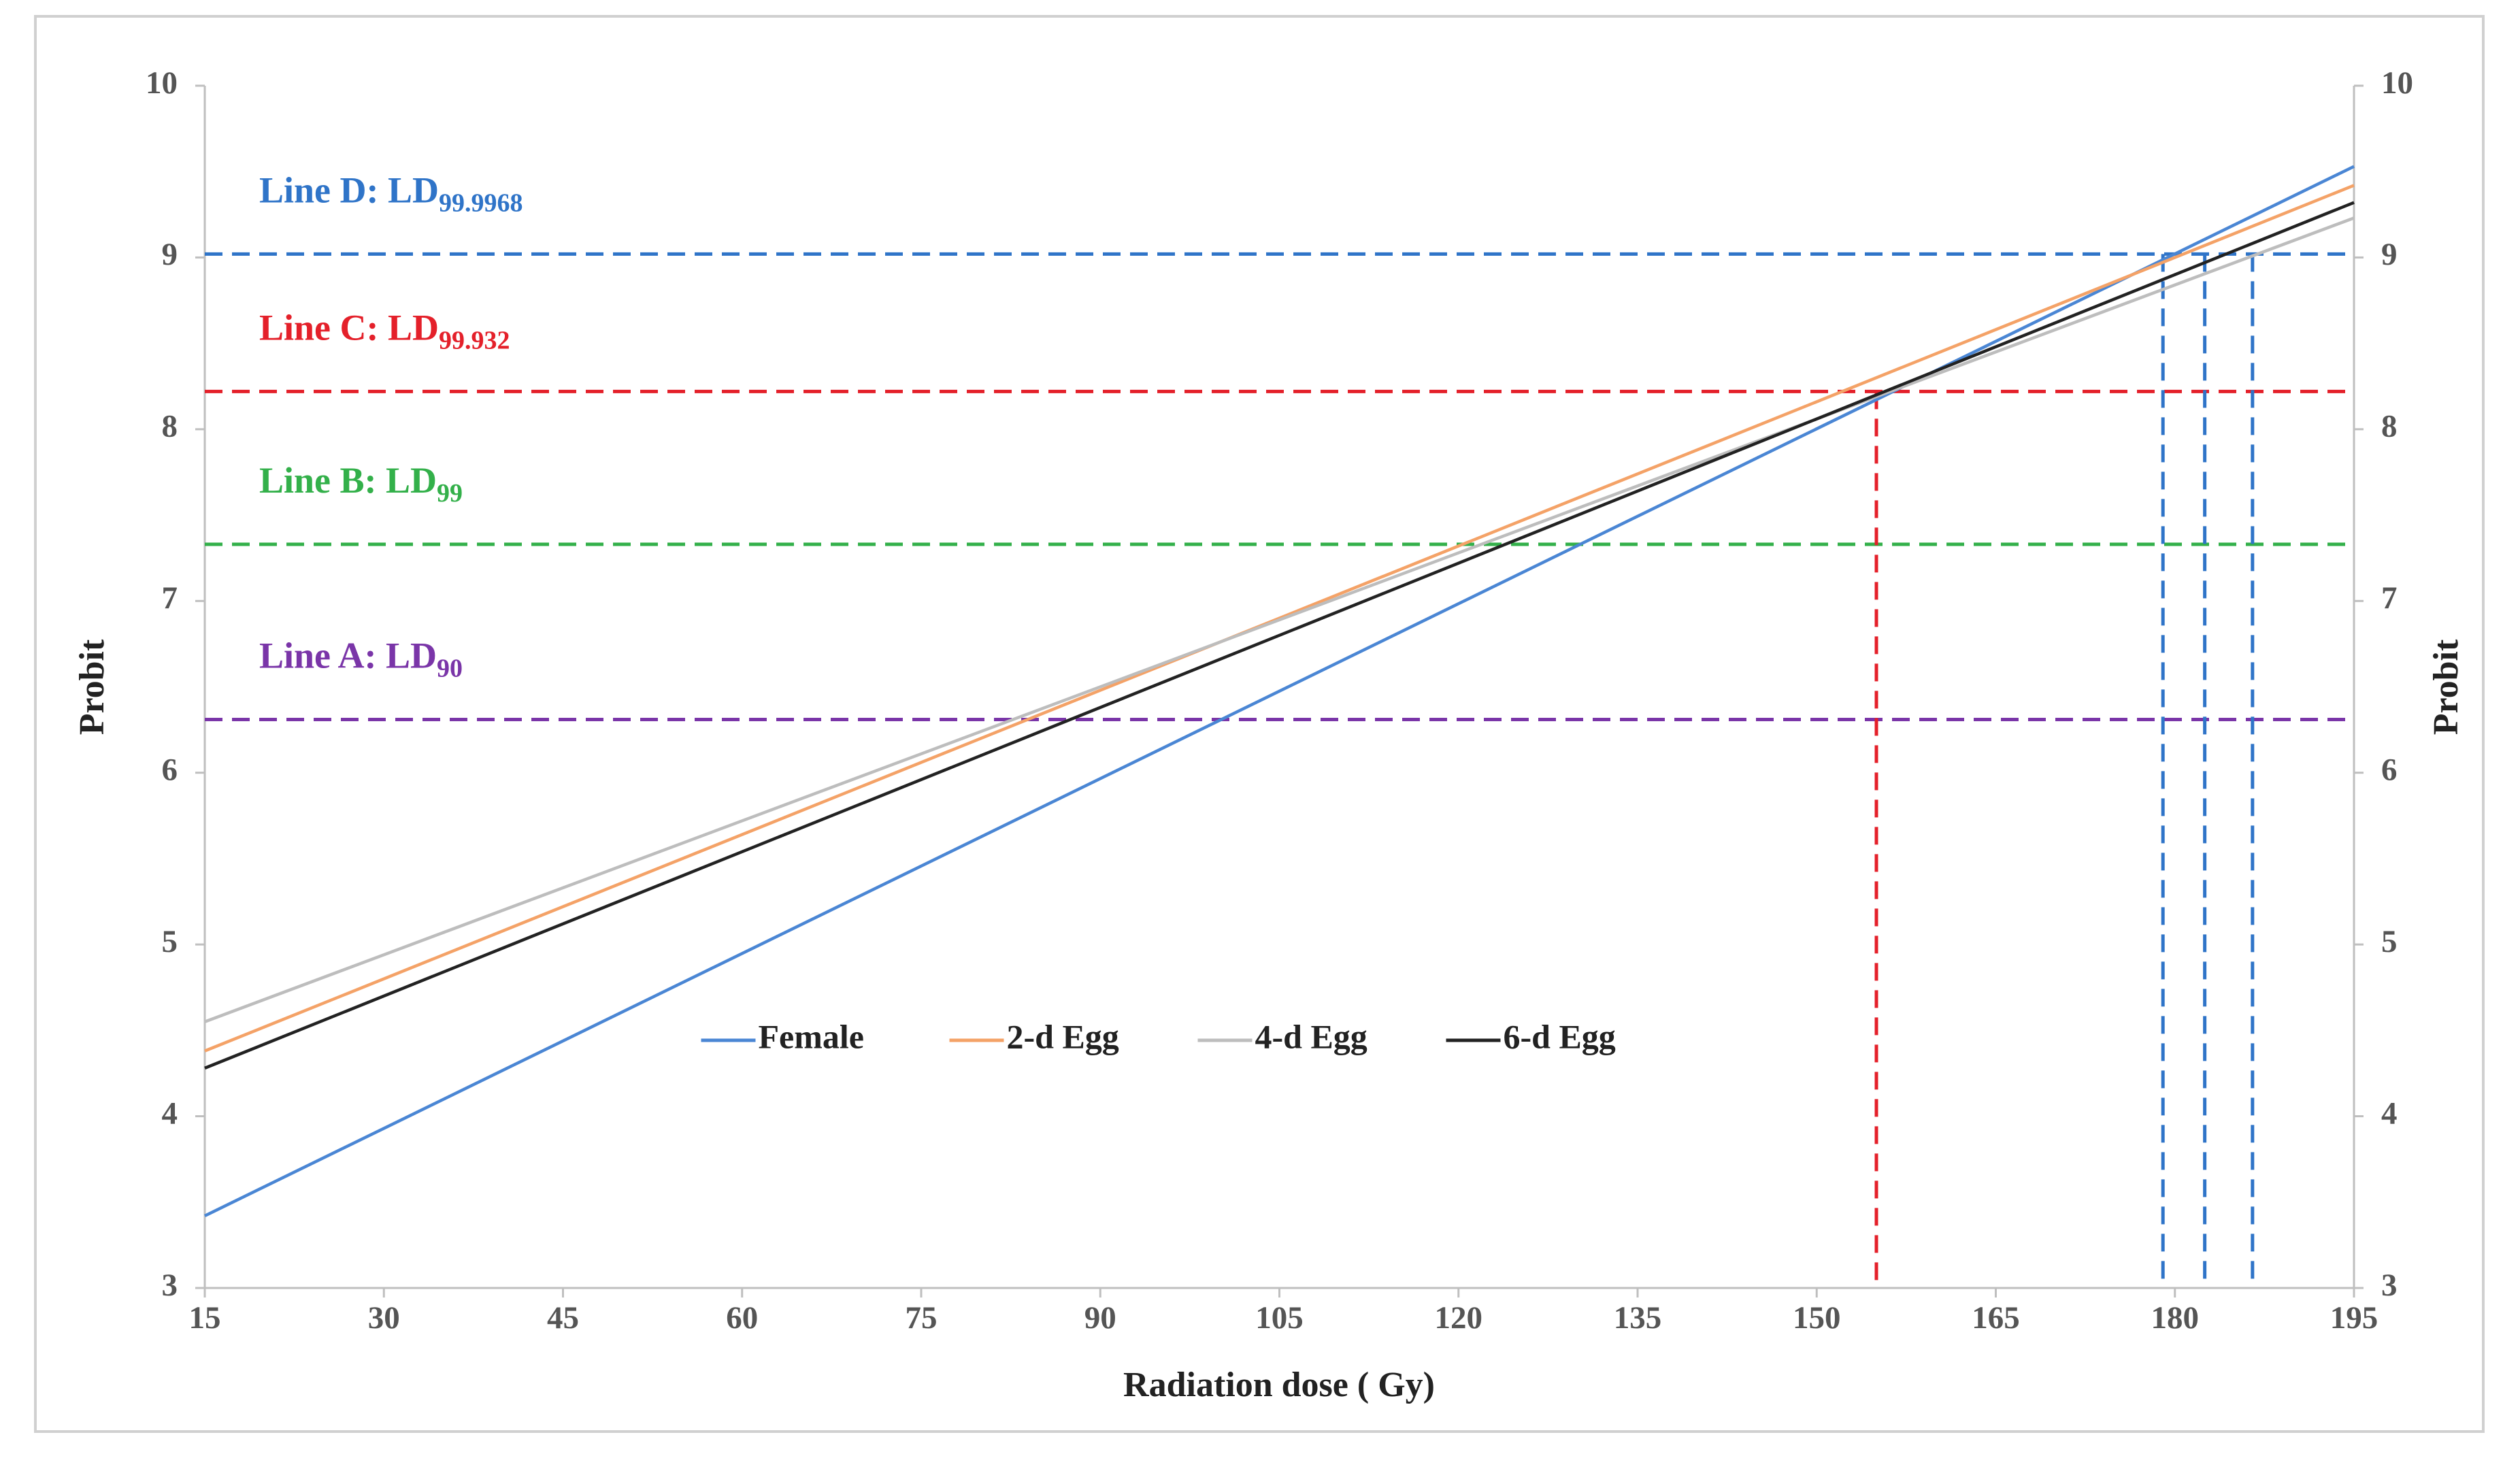  I want to click on y2-tick-label: 8, so click(2390, 427).